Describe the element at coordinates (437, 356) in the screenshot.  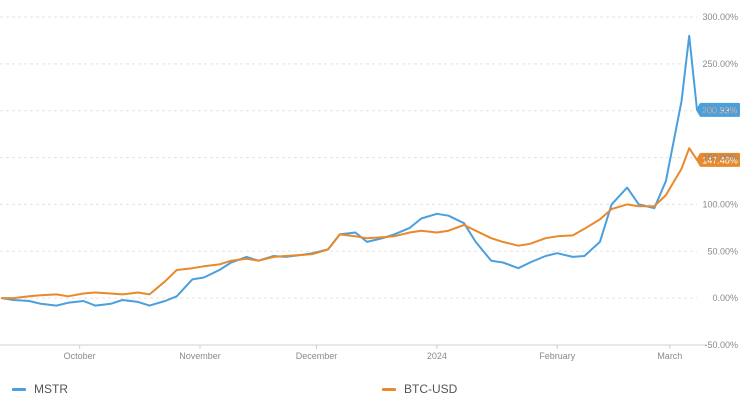
I see `x-tick-label: 2024` at that location.